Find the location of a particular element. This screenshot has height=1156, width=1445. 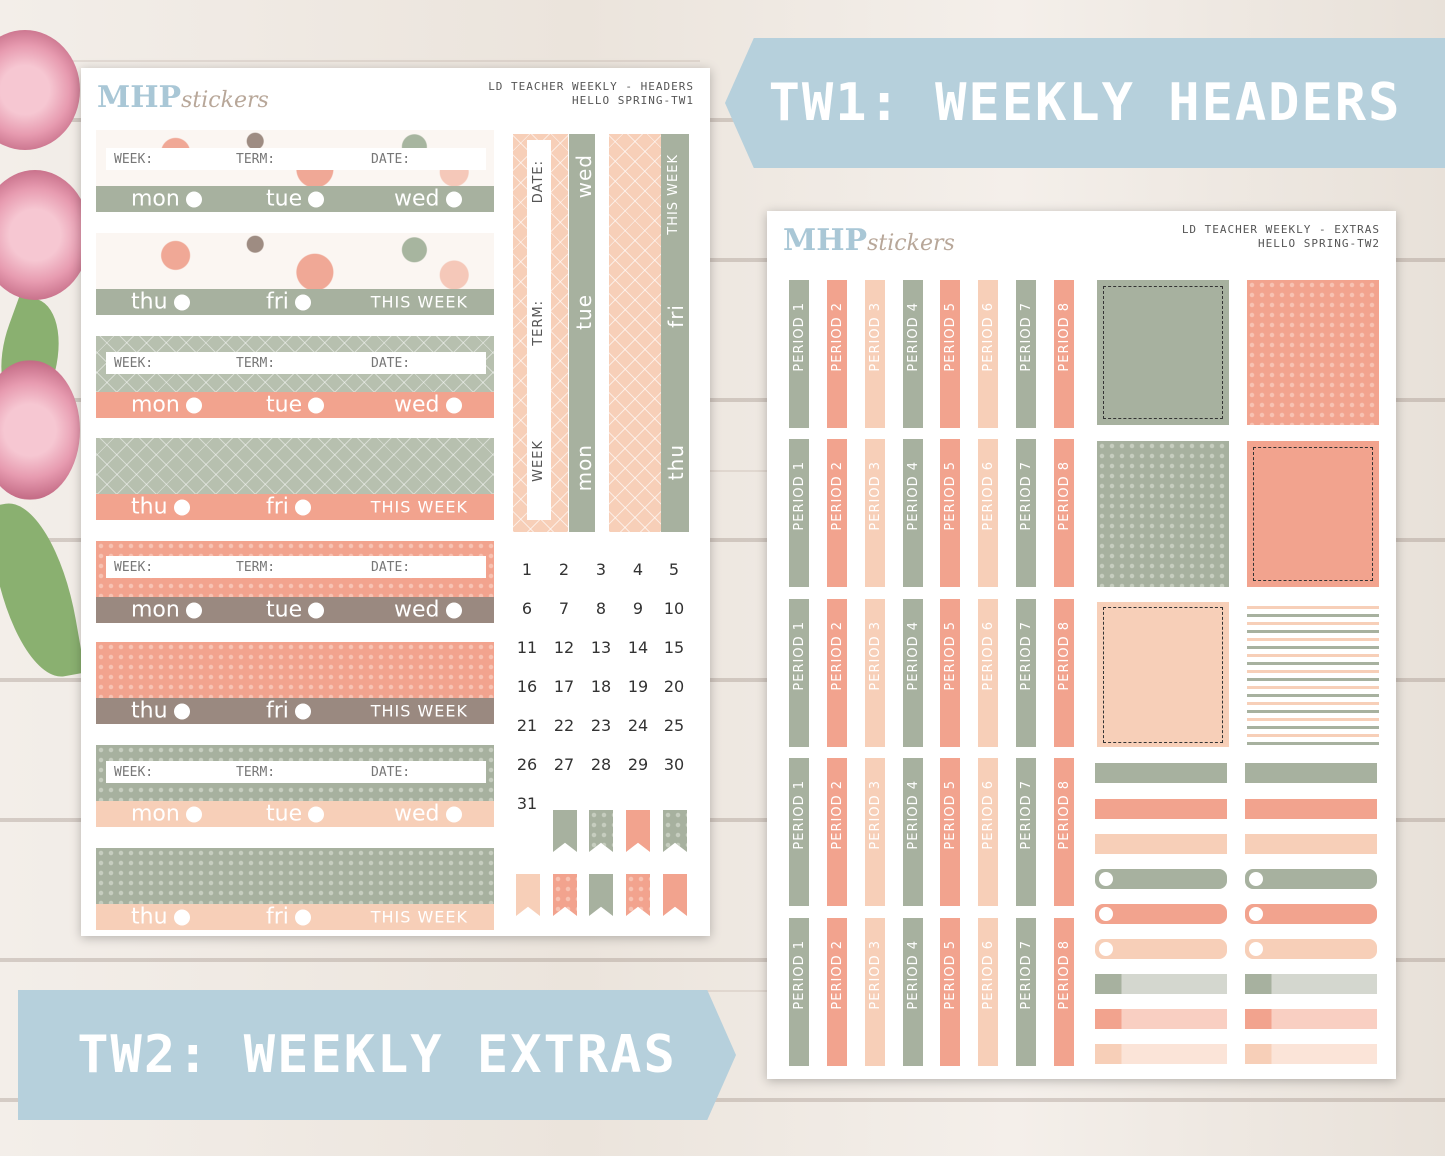

calendar-date: 14 is located at coordinates (638, 647).